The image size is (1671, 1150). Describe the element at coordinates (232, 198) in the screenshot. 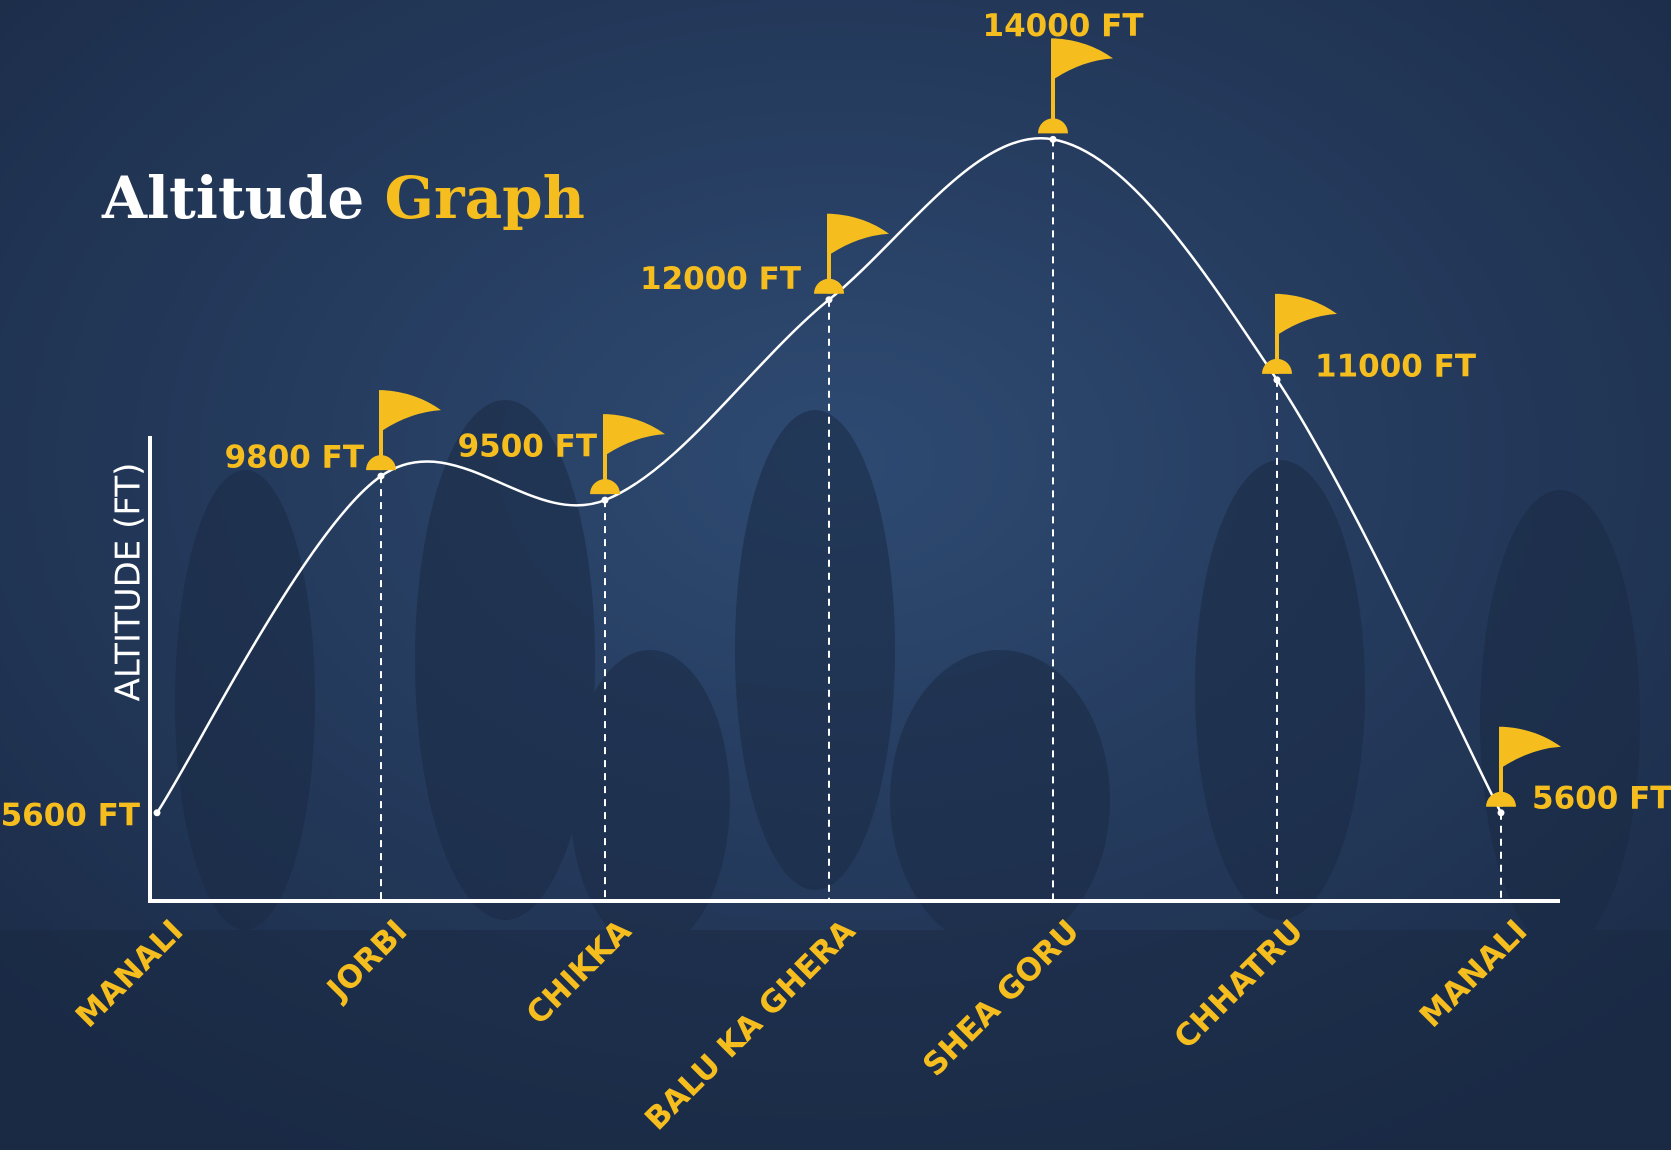

I see `title-text: Altitude` at that location.